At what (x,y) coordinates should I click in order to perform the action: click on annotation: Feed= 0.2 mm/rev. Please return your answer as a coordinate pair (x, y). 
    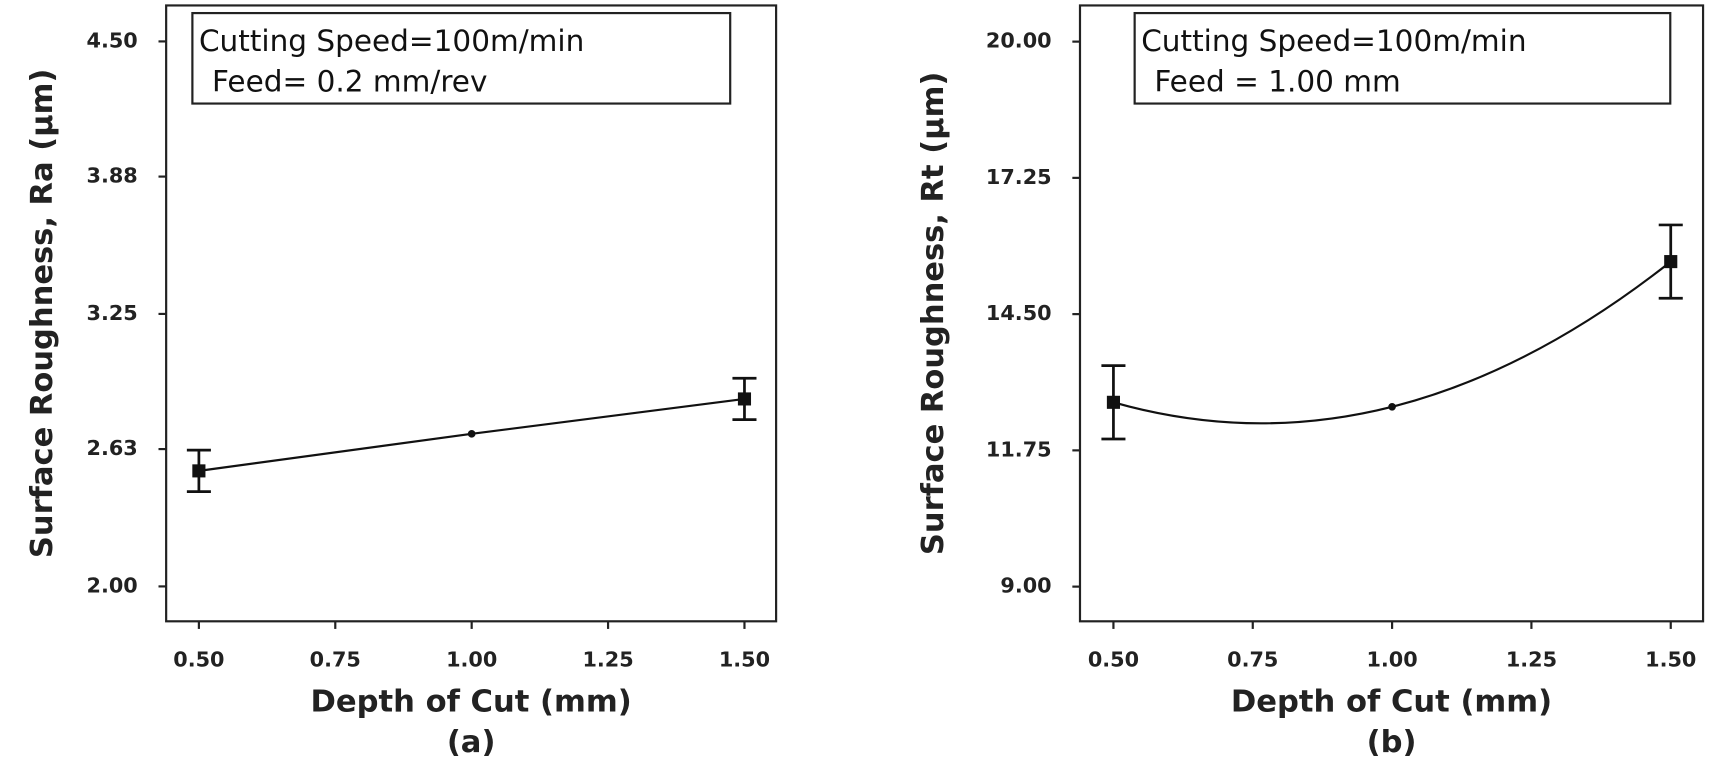
    Looking at the image, I should click on (349, 81).